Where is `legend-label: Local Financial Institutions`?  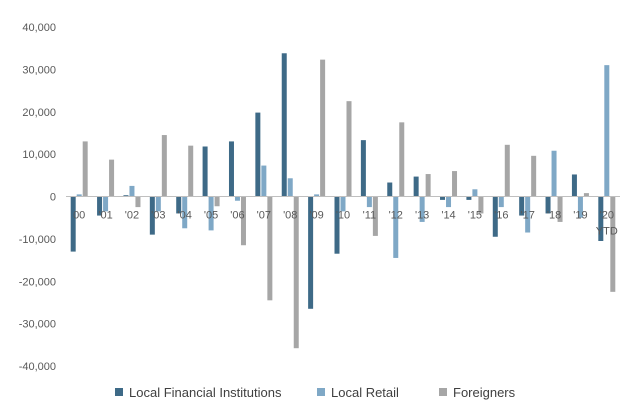
legend-label: Local Financial Institutions is located at coordinates (205, 392).